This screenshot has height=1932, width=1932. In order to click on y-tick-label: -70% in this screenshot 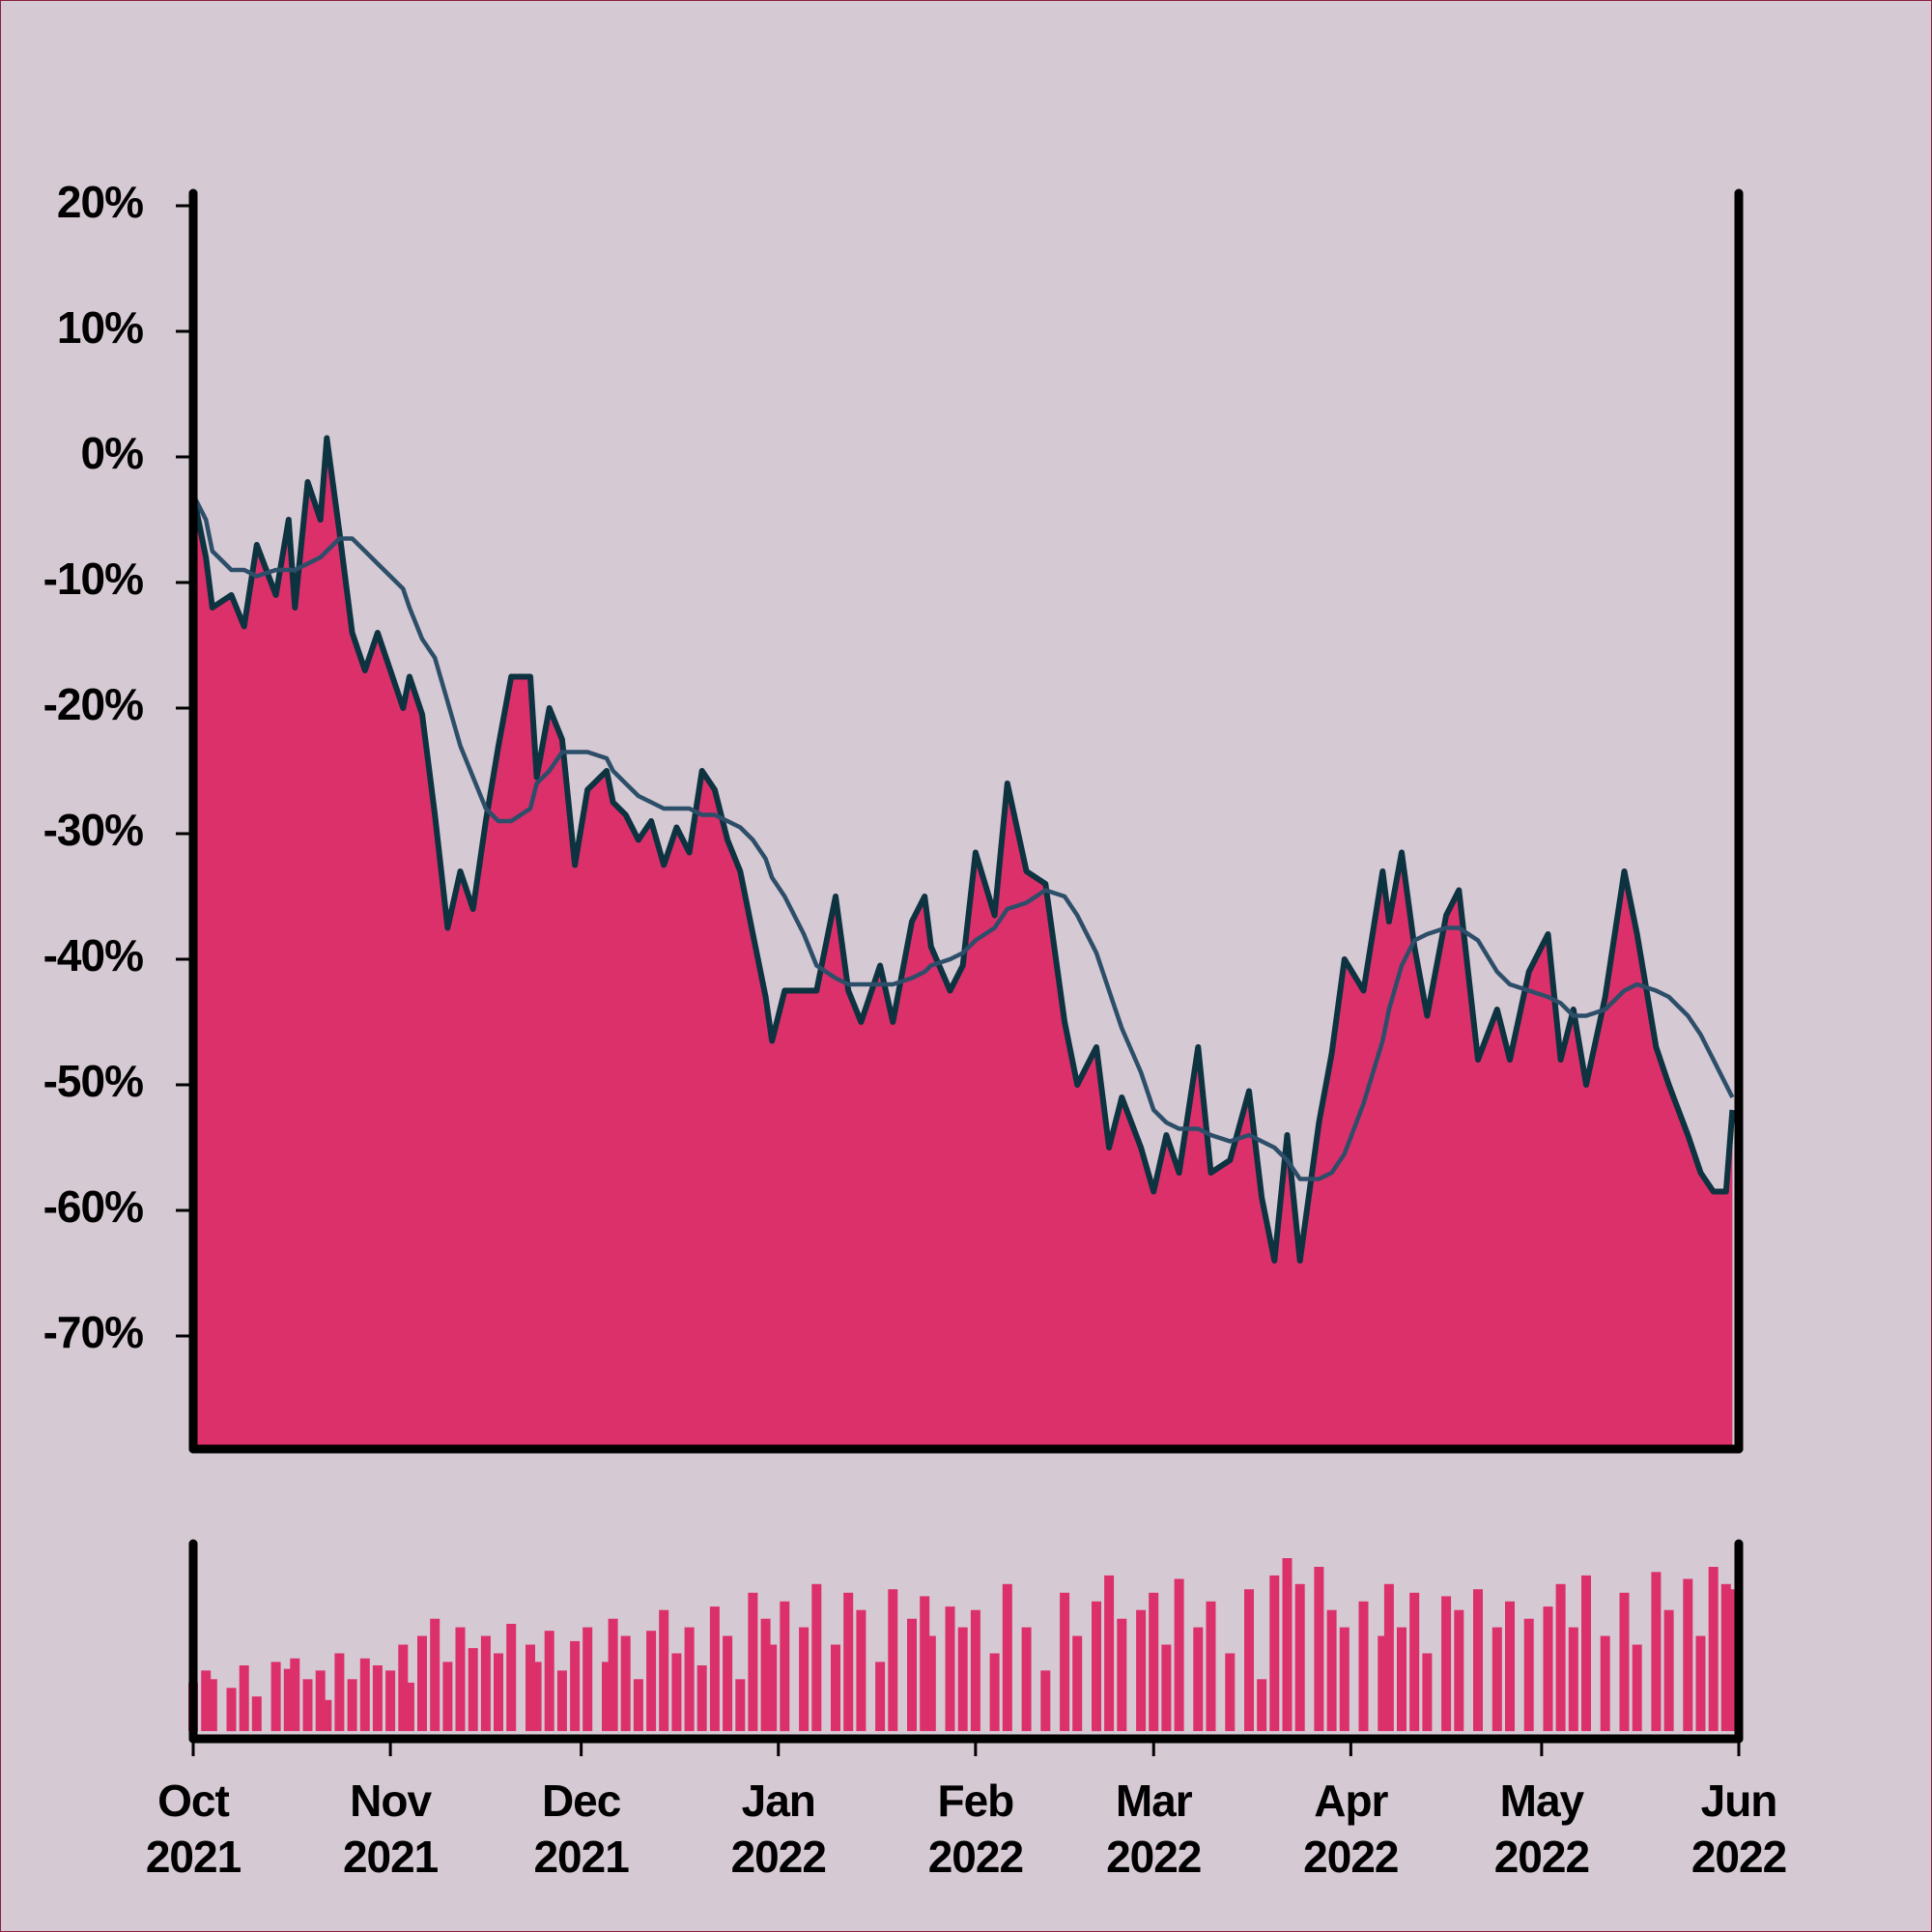, I will do `click(93, 1332)`.